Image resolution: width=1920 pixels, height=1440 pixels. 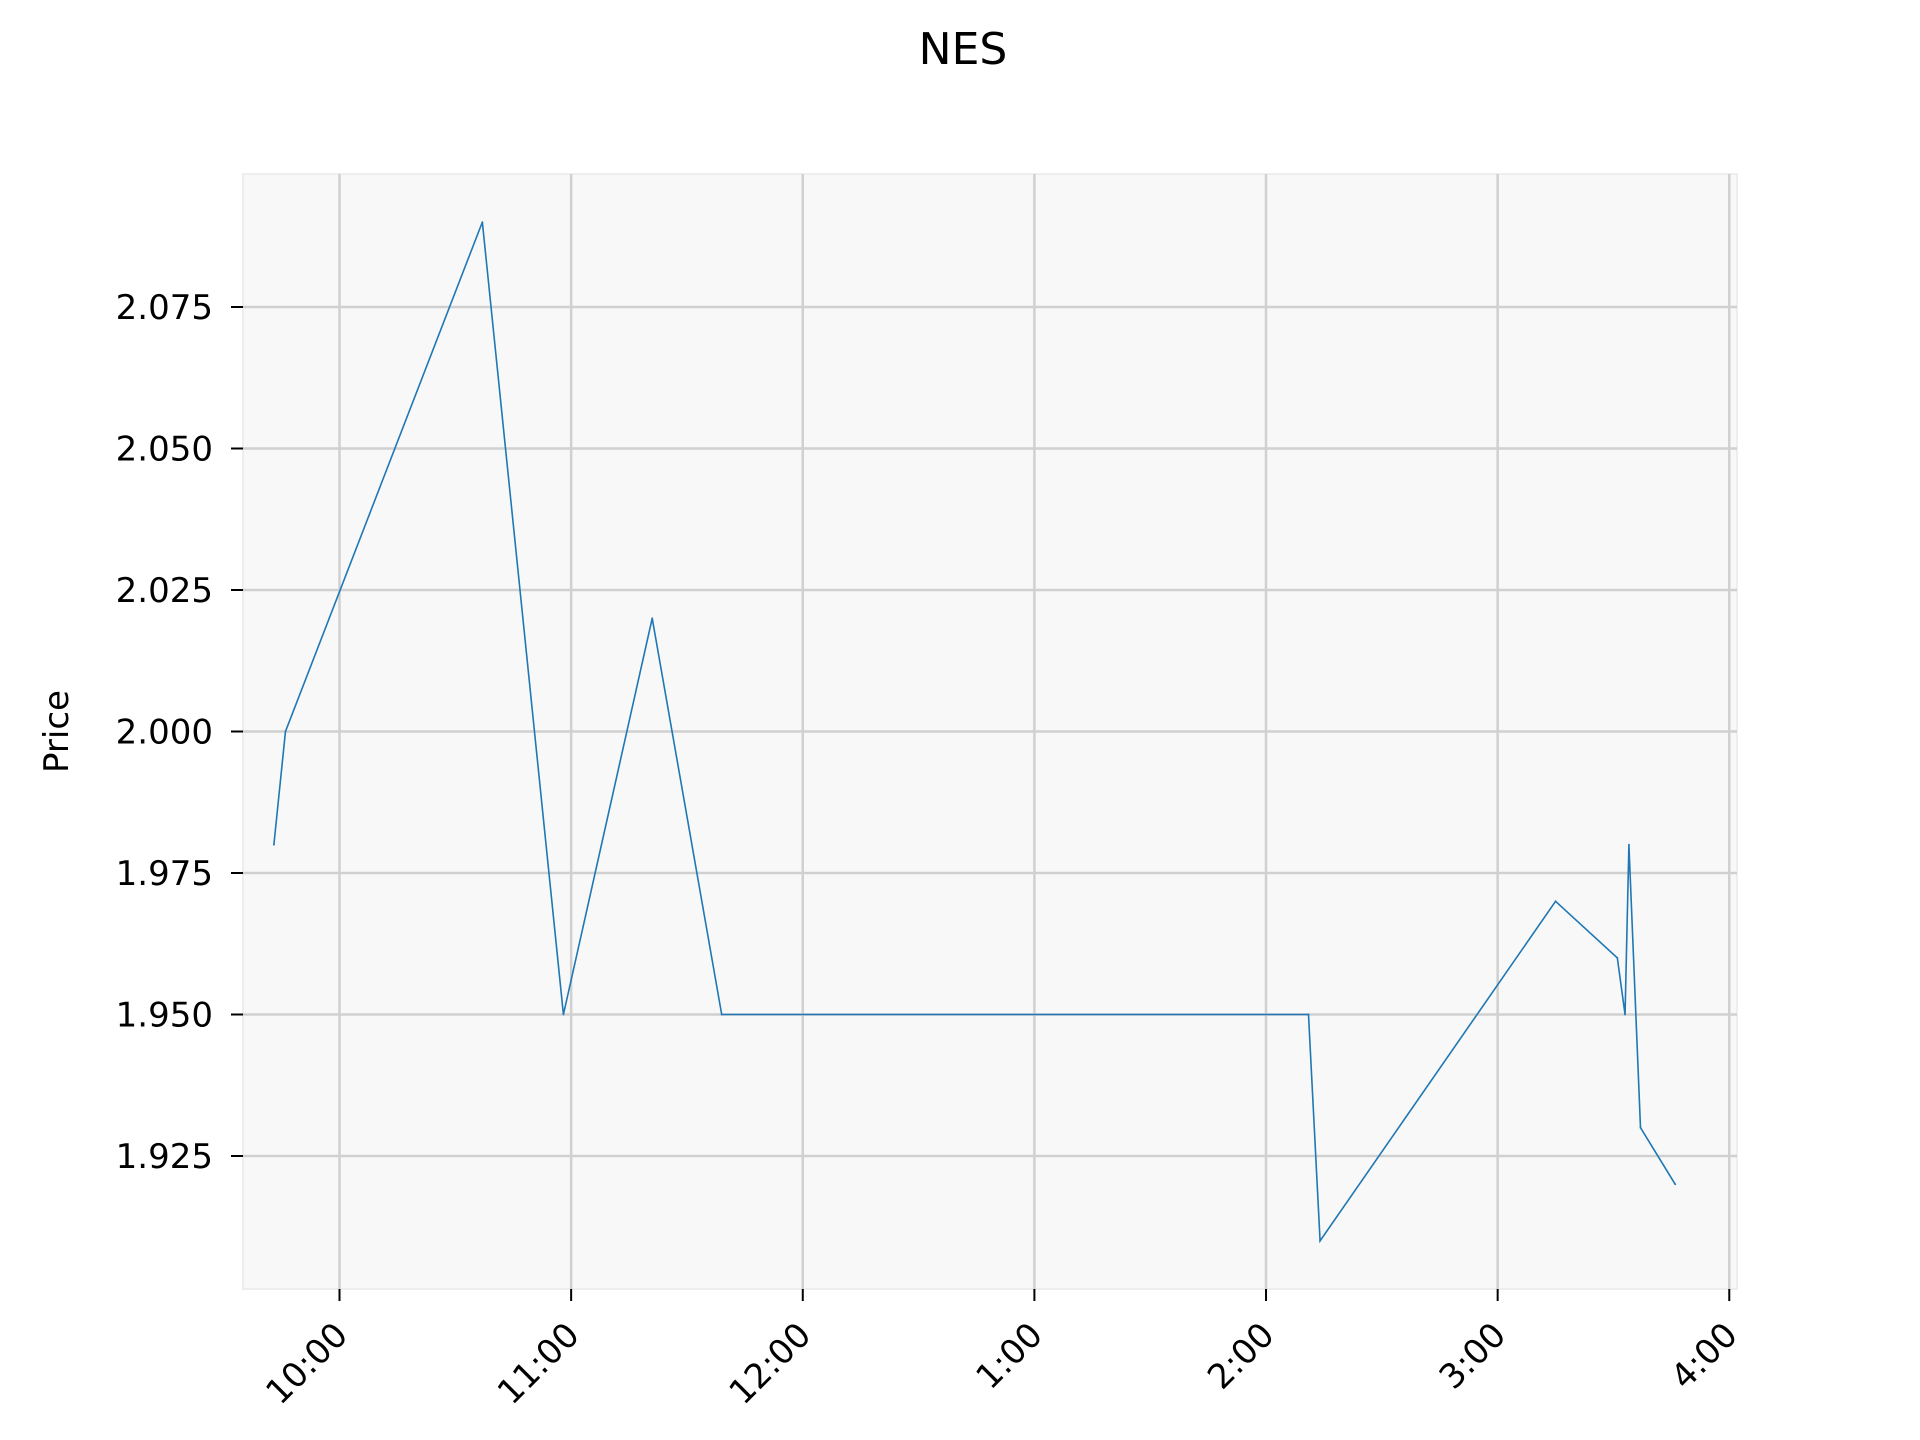 What do you see at coordinates (164, 1157) in the screenshot?
I see `y-tick-label: 1.925` at bounding box center [164, 1157].